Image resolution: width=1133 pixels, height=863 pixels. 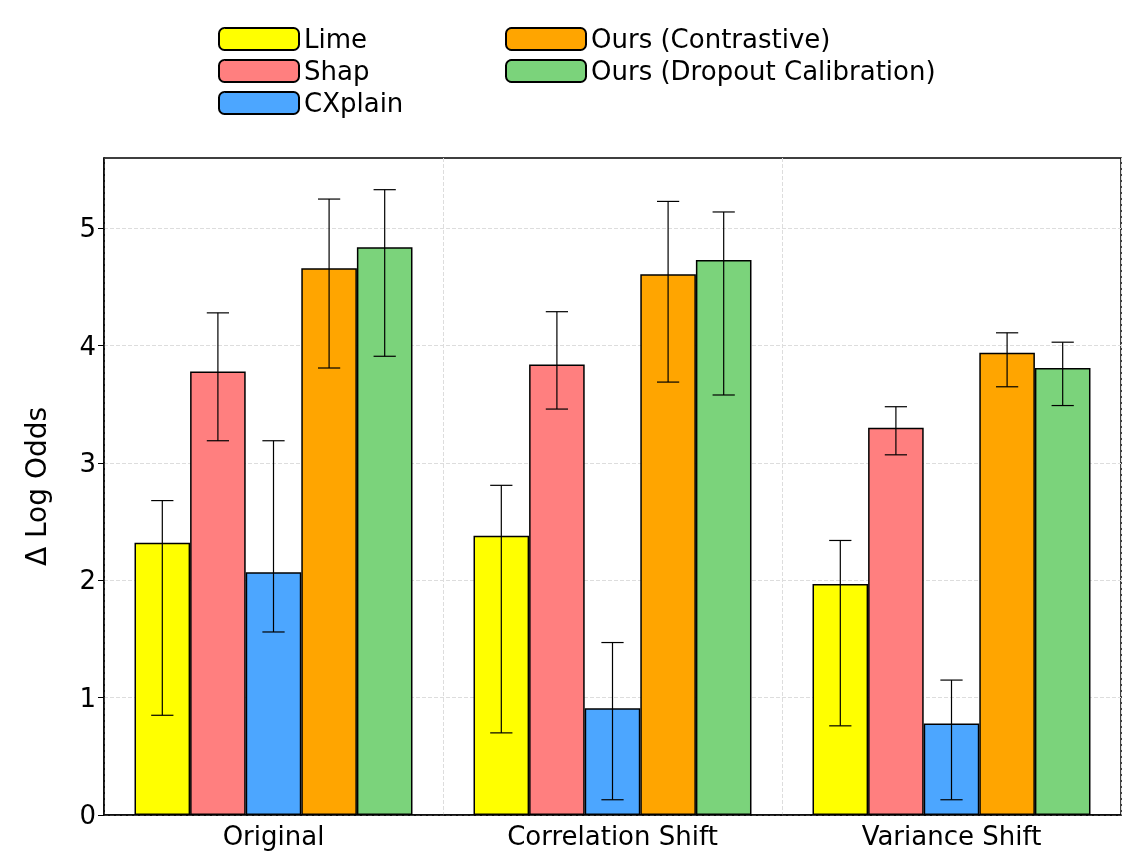 I want to click on legend-label: Lime, so click(x=336, y=39).